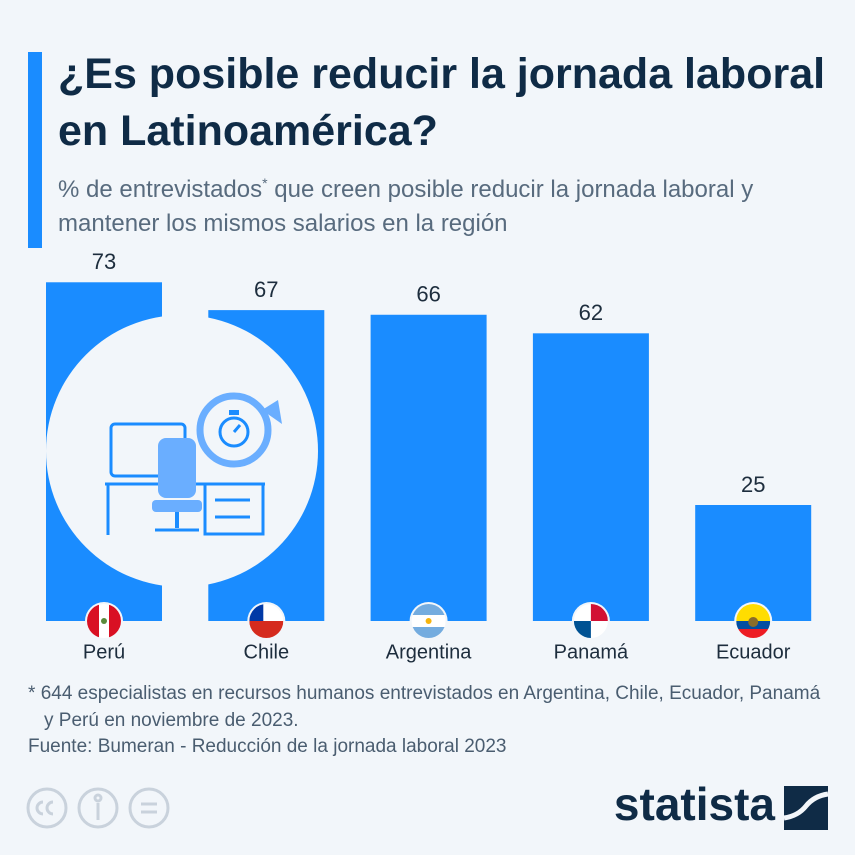  Describe the element at coordinates (160, 189) in the screenshot. I see `subtitle-text: % de entrevistados` at that location.